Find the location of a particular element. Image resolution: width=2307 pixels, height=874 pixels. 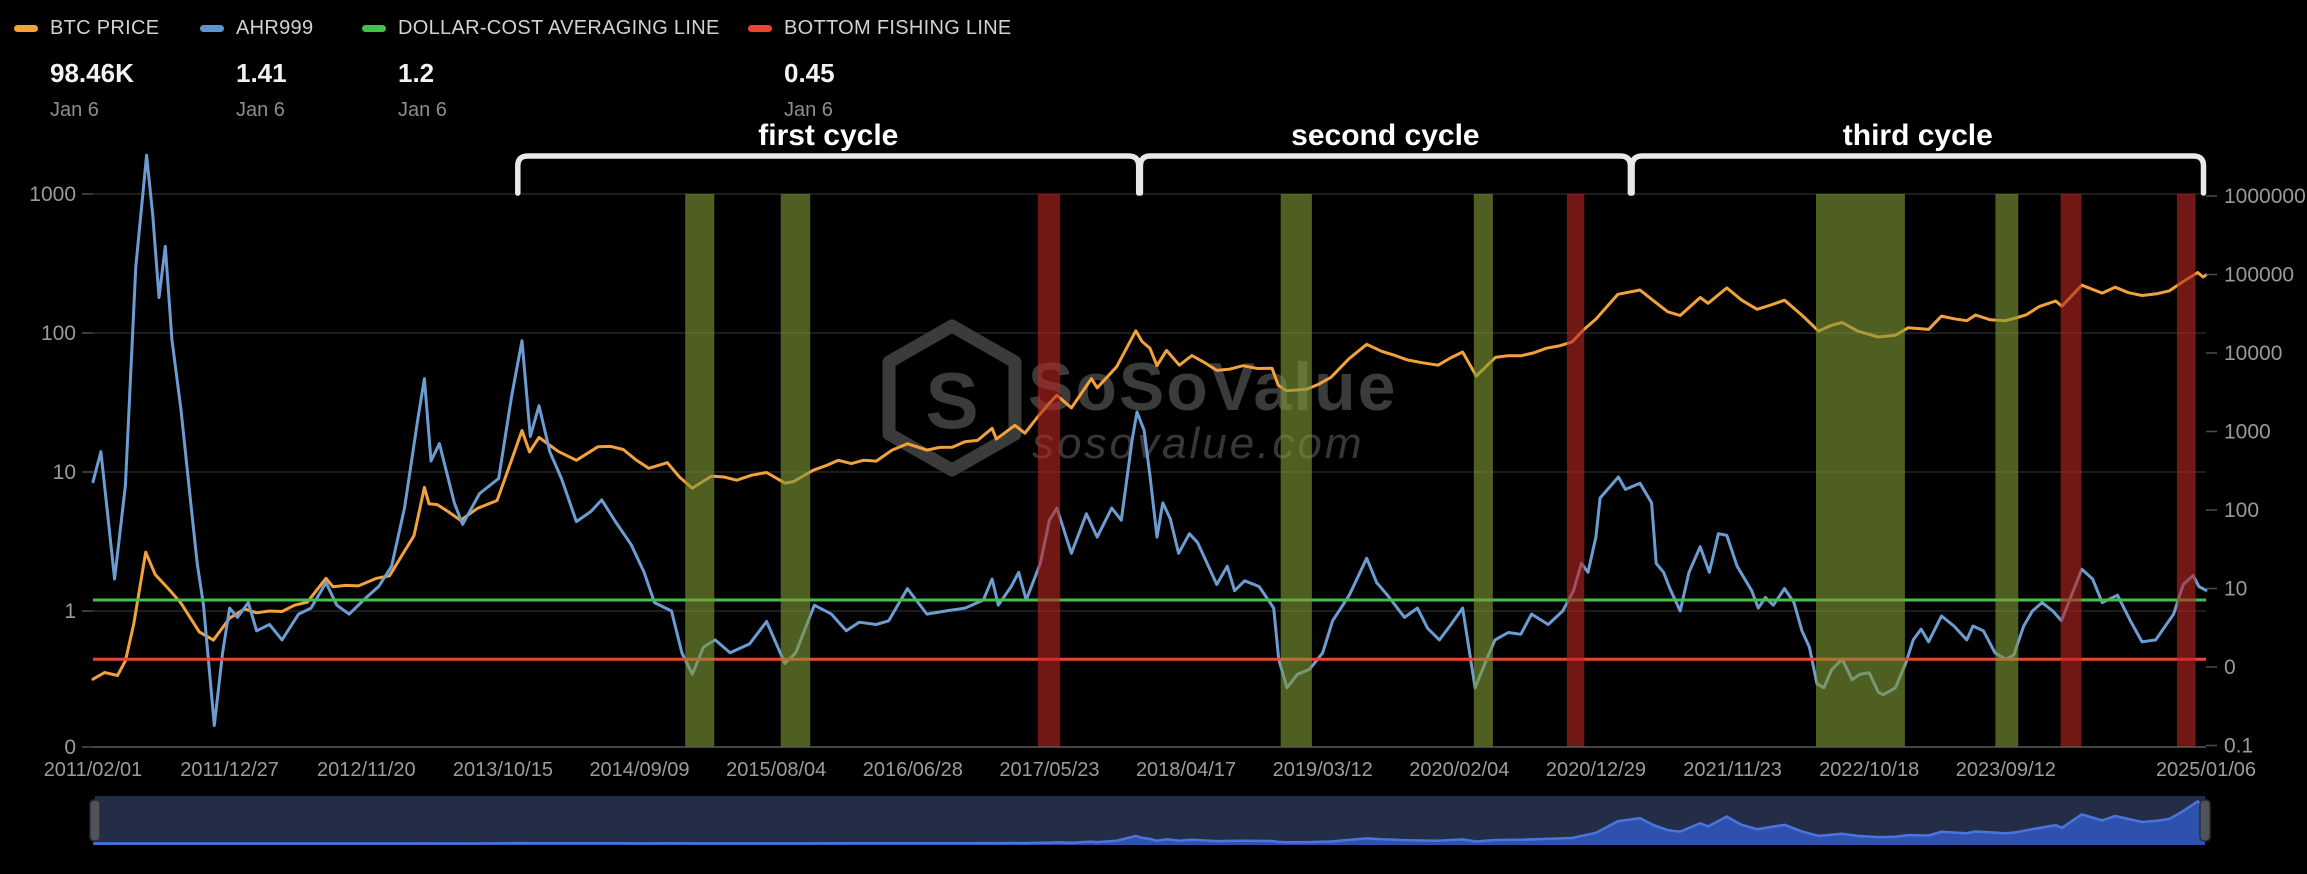

left-axis-label: 10 is located at coordinates (64, 472).